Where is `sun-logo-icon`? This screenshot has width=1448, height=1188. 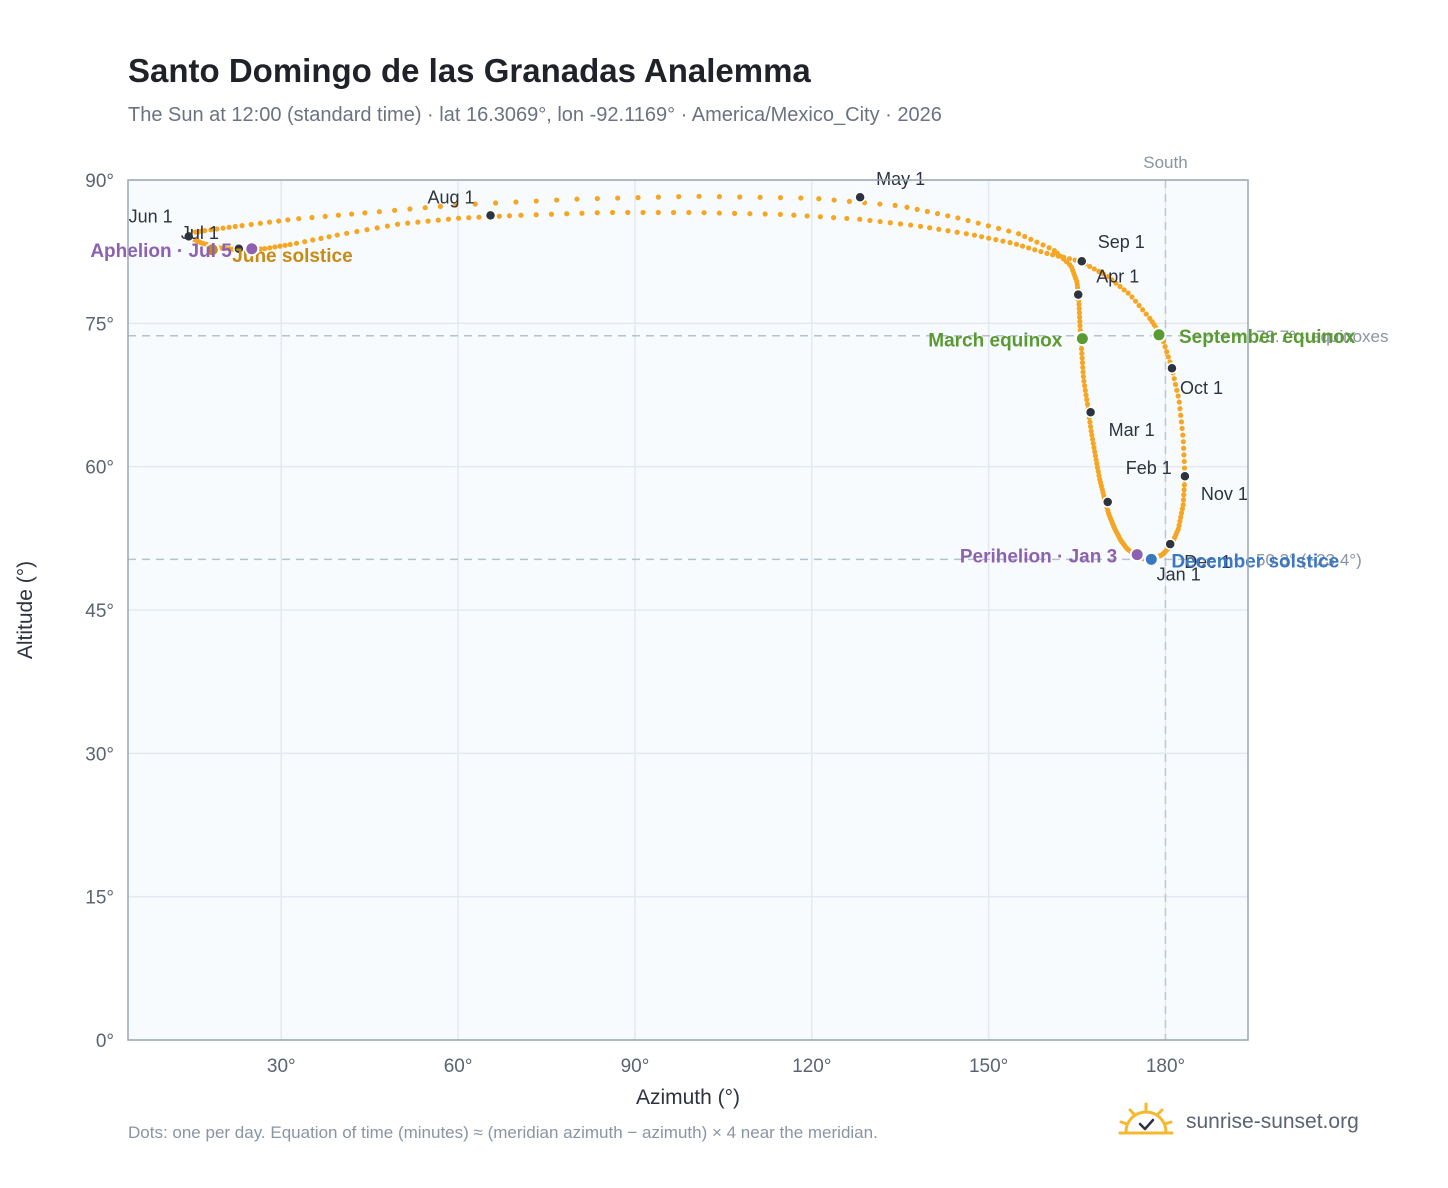
sun-logo-icon is located at coordinates (1146, 1118).